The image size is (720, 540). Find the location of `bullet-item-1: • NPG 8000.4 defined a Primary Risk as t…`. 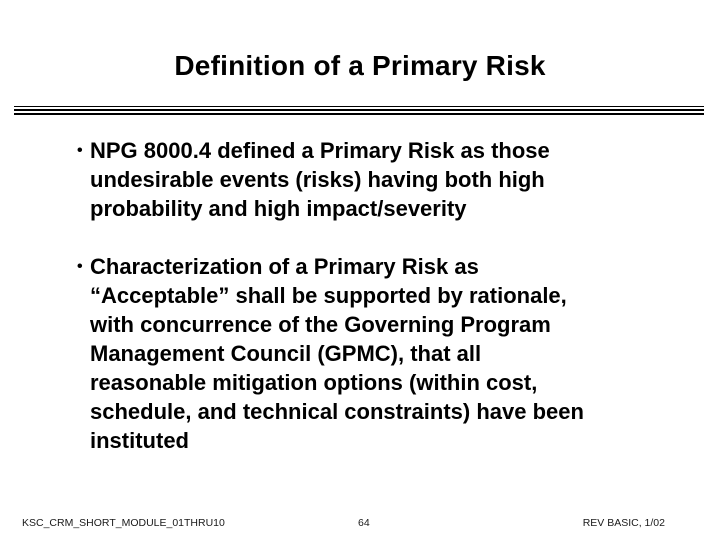

bullet-item-1: • NPG 8000.4 defined a Primary Risk as t… is located at coordinates (383, 179).